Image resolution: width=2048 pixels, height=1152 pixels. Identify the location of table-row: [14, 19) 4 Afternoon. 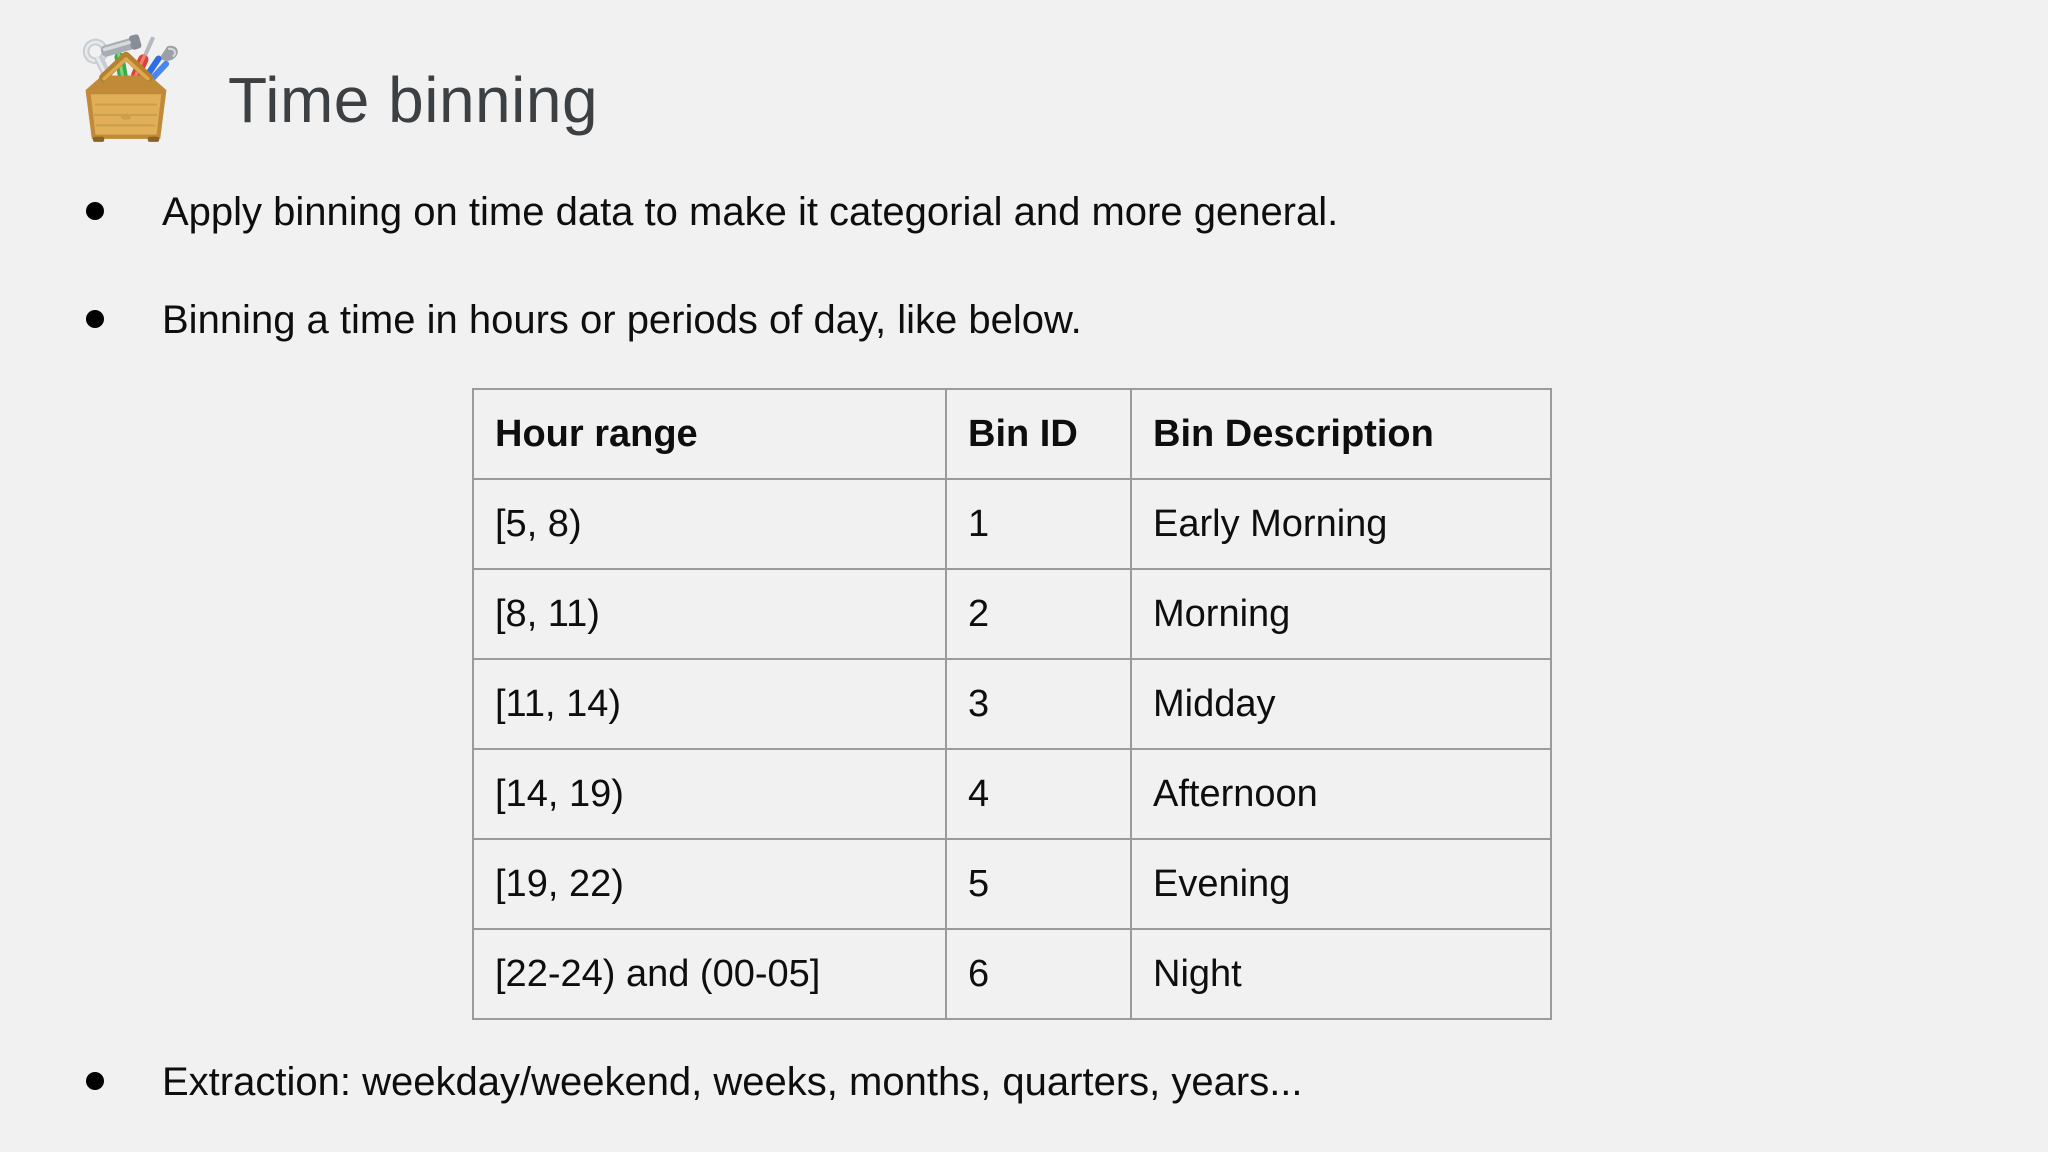
(1012, 794).